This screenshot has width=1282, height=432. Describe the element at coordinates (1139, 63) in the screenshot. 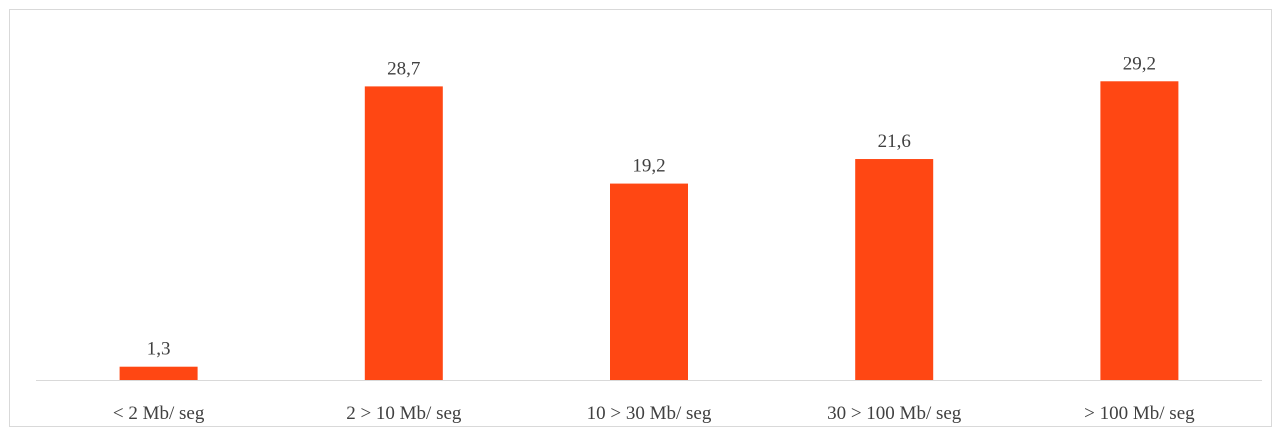

I see `value-label: 29,2` at that location.